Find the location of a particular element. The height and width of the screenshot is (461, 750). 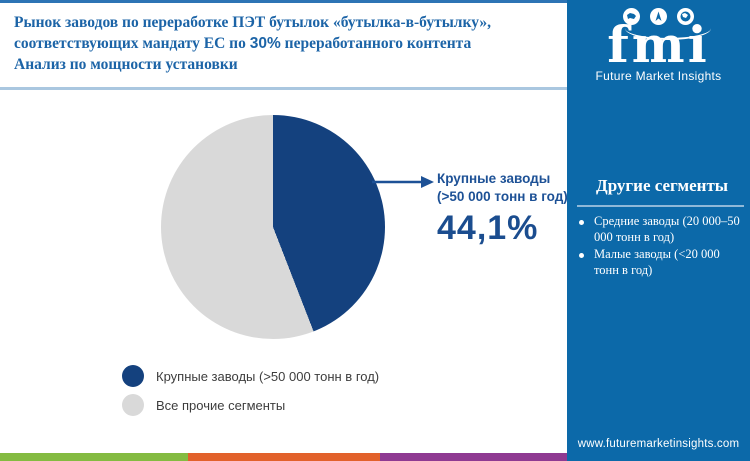

callout-arrow-icon is located at coordinates (403, 182).